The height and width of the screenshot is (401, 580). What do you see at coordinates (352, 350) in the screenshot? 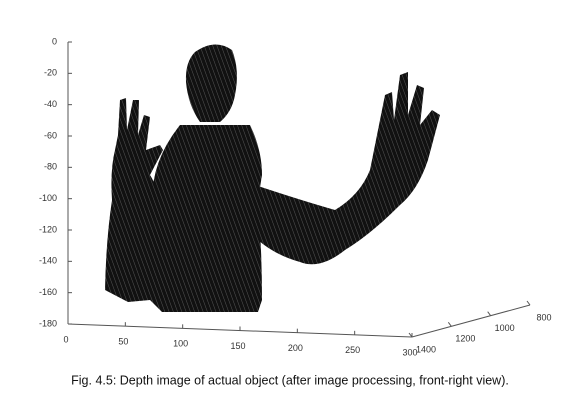
I see `x-tick-label: 250` at bounding box center [352, 350].